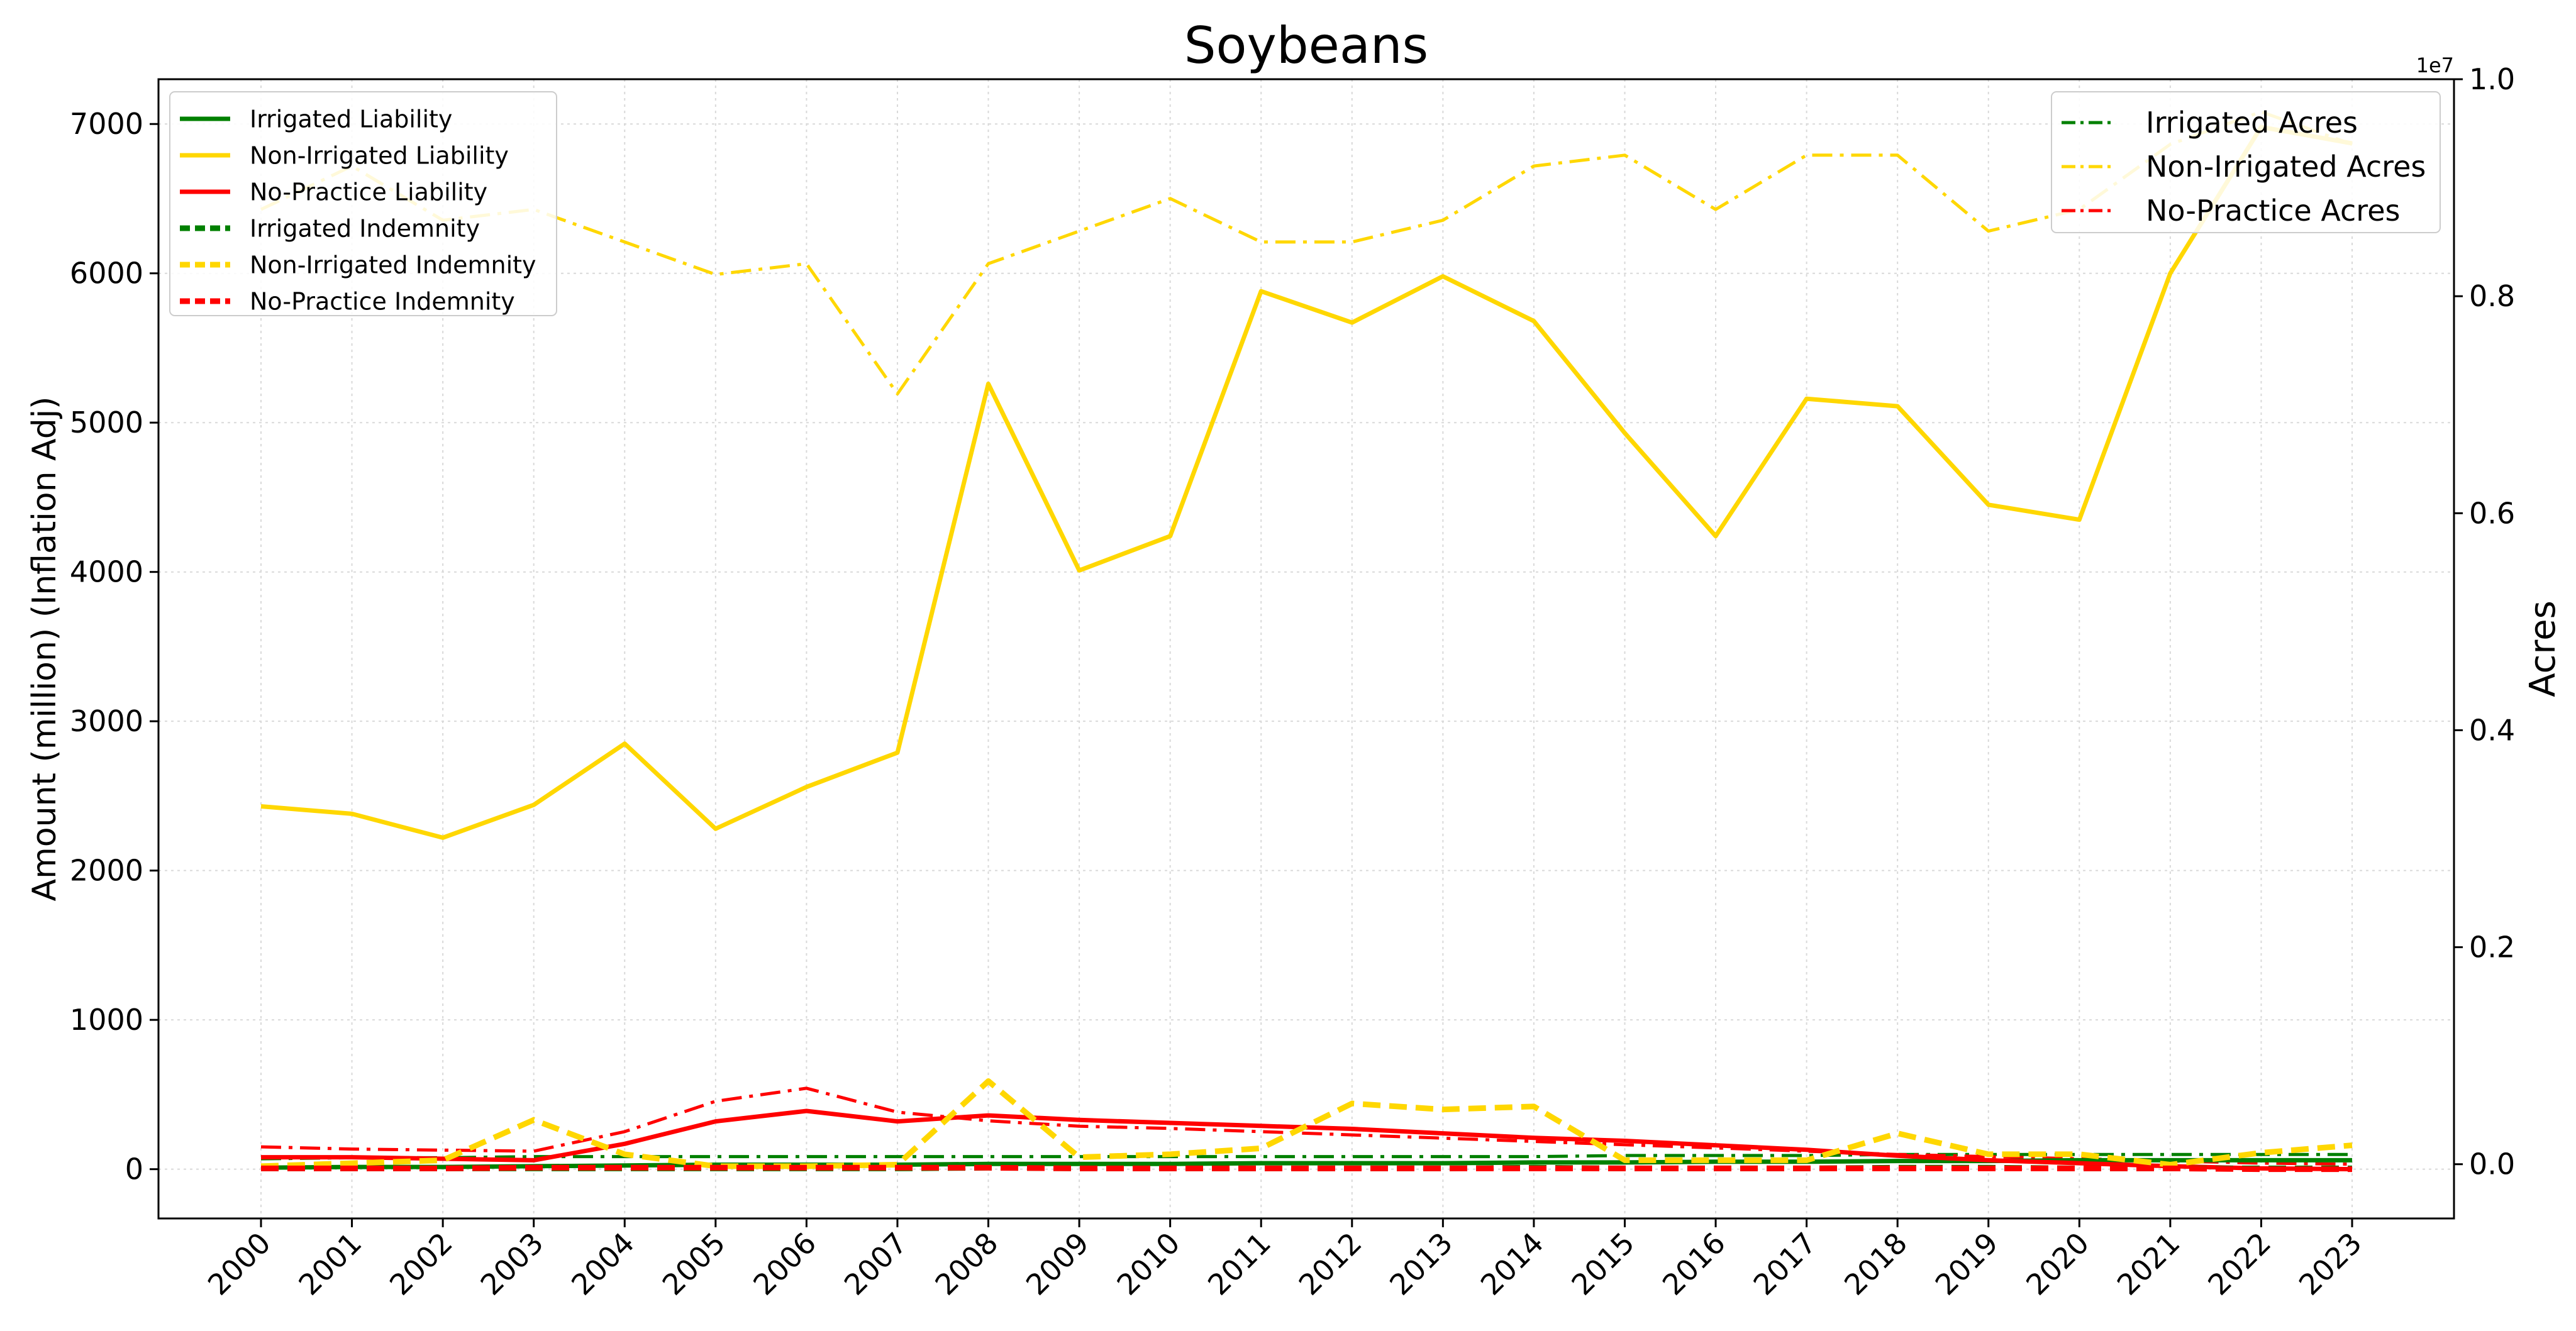  What do you see at coordinates (106, 572) in the screenshot?
I see `y-tick-label: 4000` at bounding box center [106, 572].